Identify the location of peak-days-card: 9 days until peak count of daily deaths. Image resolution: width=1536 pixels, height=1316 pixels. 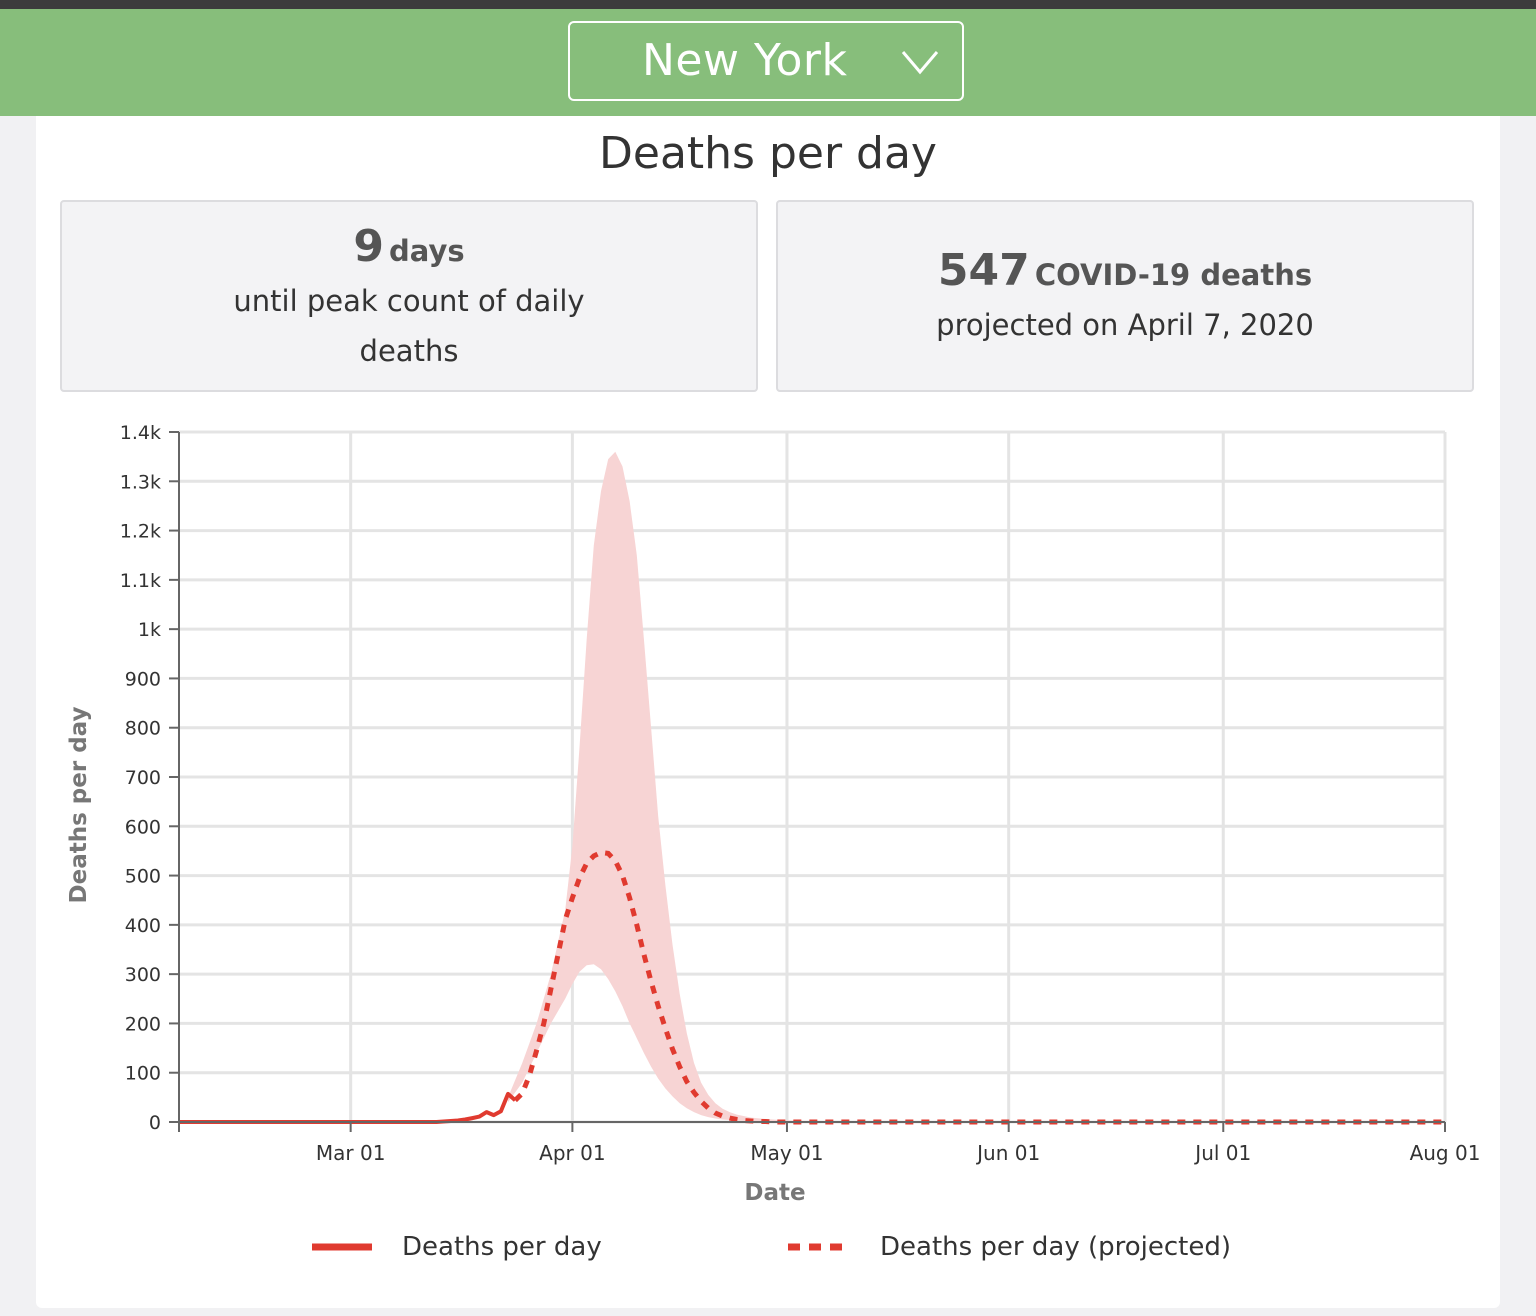
(409, 296).